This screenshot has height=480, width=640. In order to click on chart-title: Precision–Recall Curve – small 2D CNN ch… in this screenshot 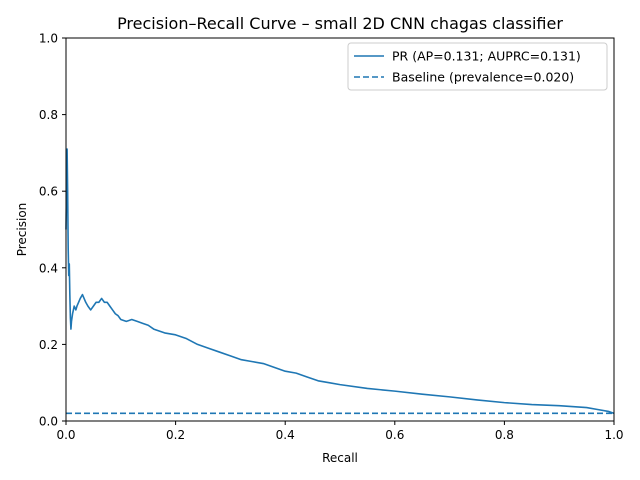, I will do `click(340, 23)`.